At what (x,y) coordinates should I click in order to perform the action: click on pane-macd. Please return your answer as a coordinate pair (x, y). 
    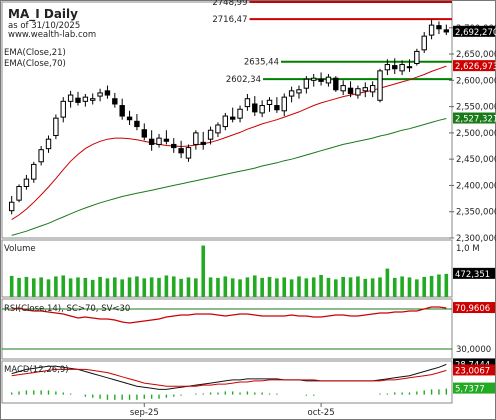
    Looking at the image, I should click on (227, 382).